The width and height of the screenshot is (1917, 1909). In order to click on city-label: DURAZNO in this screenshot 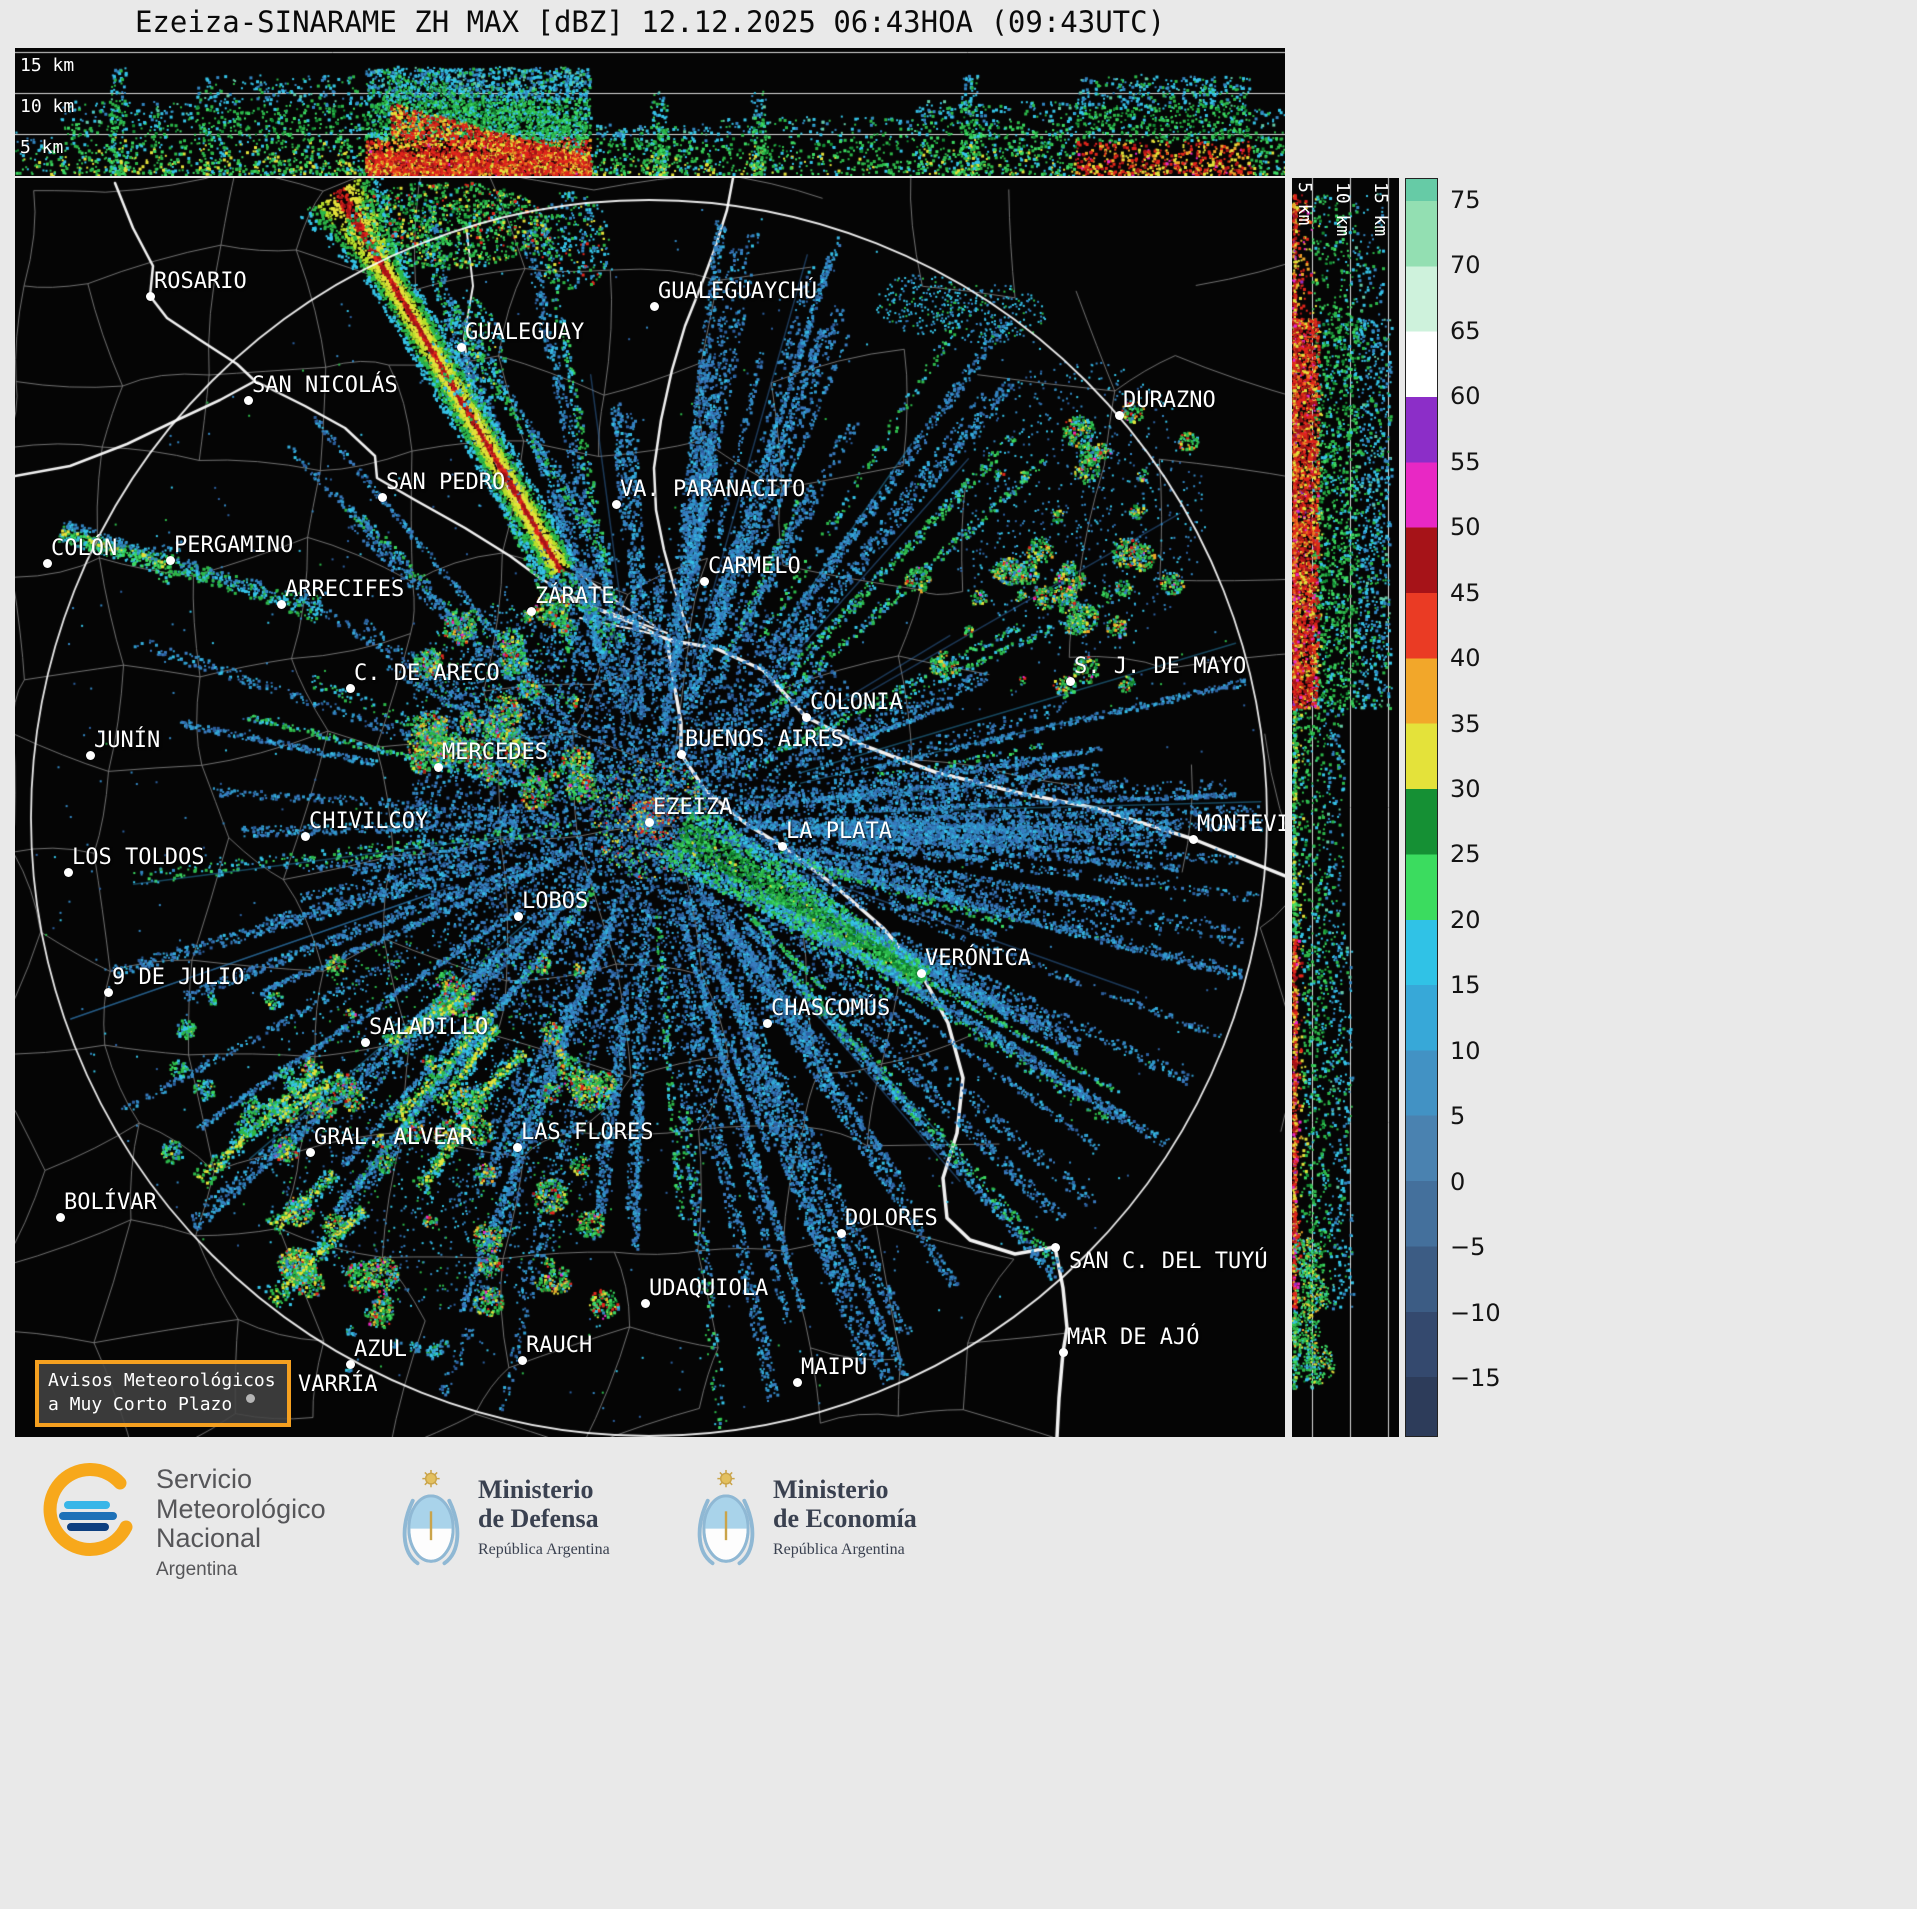, I will do `click(1169, 400)`.